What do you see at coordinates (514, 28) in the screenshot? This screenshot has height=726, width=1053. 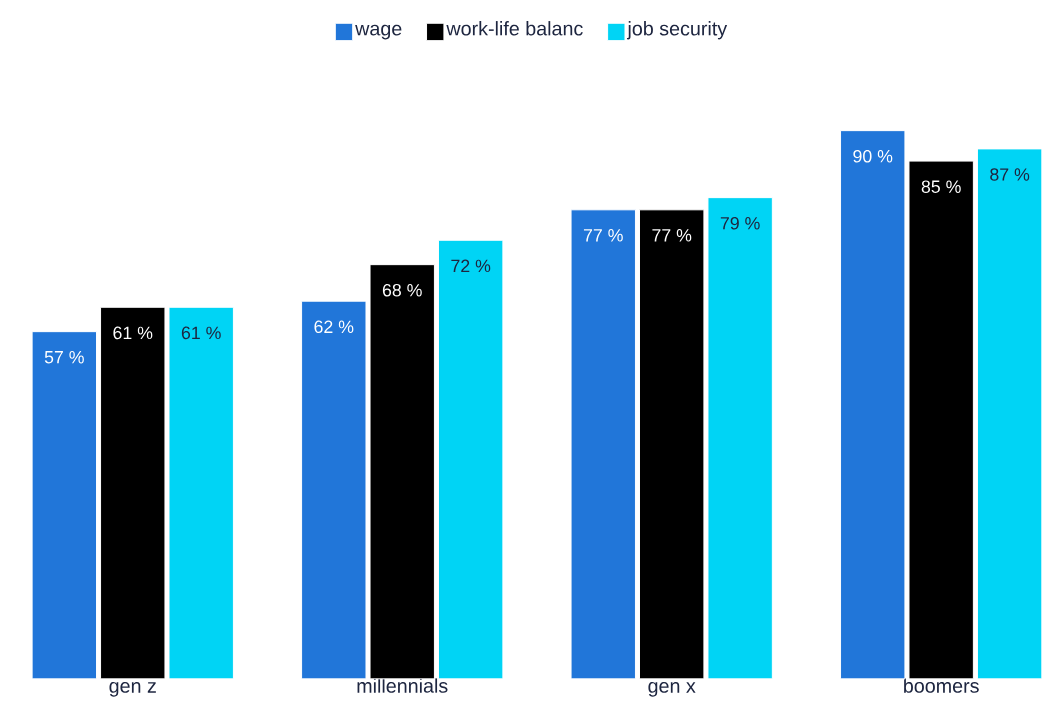 I see `legend-label: work-life balanc` at bounding box center [514, 28].